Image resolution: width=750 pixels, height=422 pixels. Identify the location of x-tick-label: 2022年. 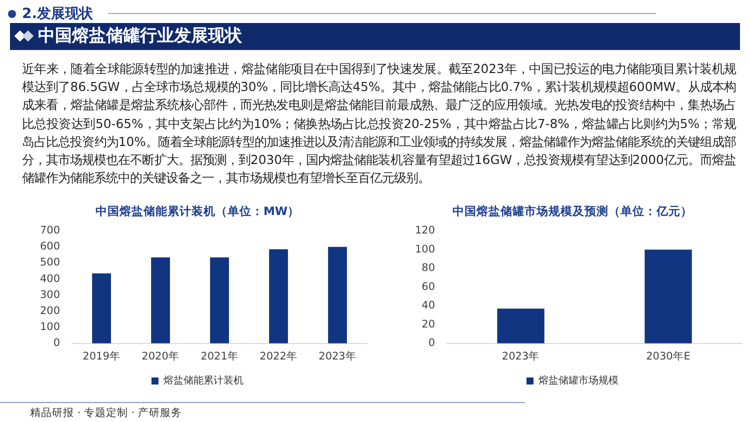
(279, 356).